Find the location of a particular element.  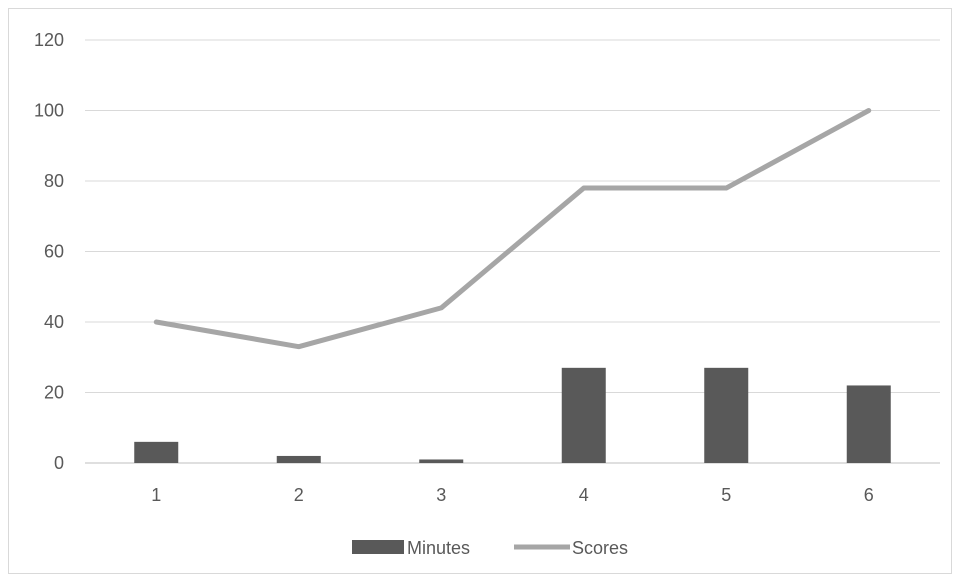

x-tick-label: 6 is located at coordinates (869, 495).